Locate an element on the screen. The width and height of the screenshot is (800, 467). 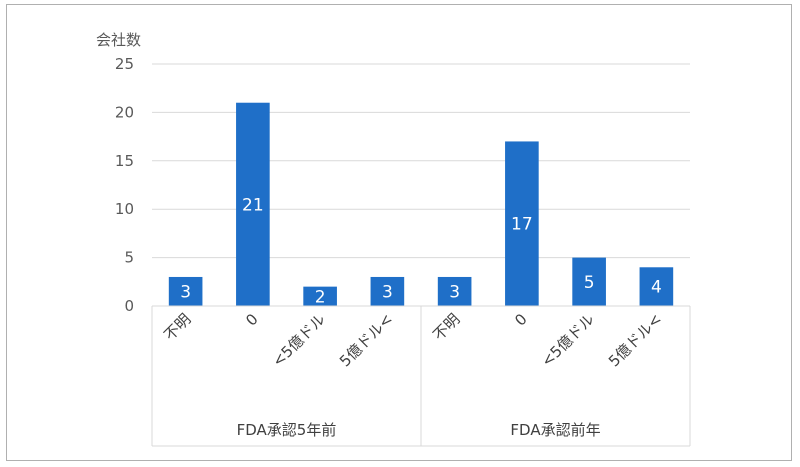
y-tick-label: 25 is located at coordinates (124, 64).